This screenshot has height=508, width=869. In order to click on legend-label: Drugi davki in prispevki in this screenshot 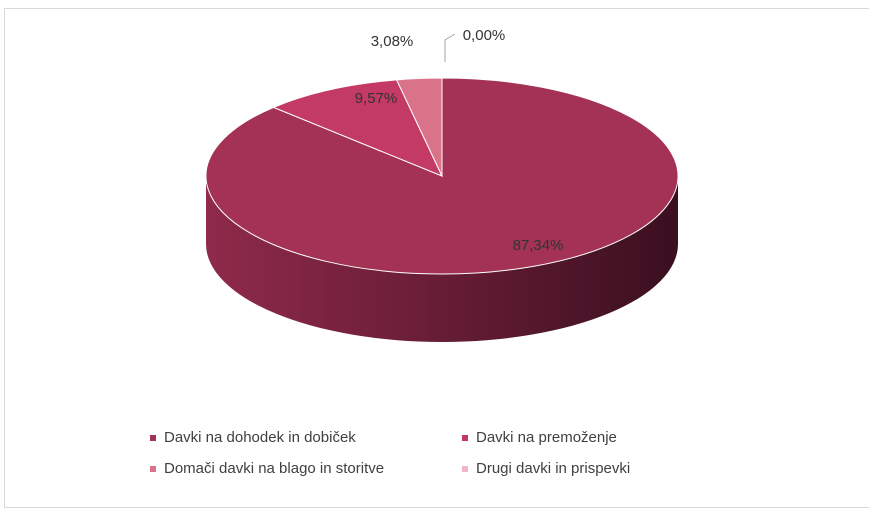, I will do `click(553, 468)`.